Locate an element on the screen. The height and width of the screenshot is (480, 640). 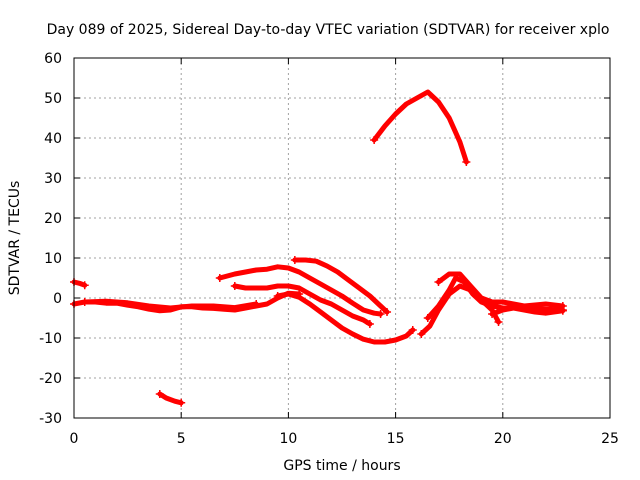
x-tick-label: 15 is located at coordinates (396, 439).